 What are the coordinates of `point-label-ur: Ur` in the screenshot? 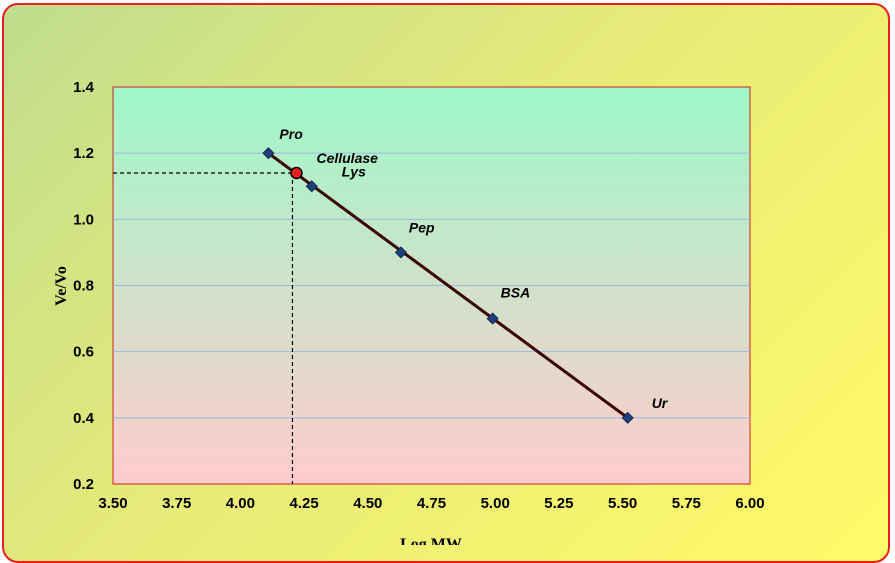 It's located at (660, 403).